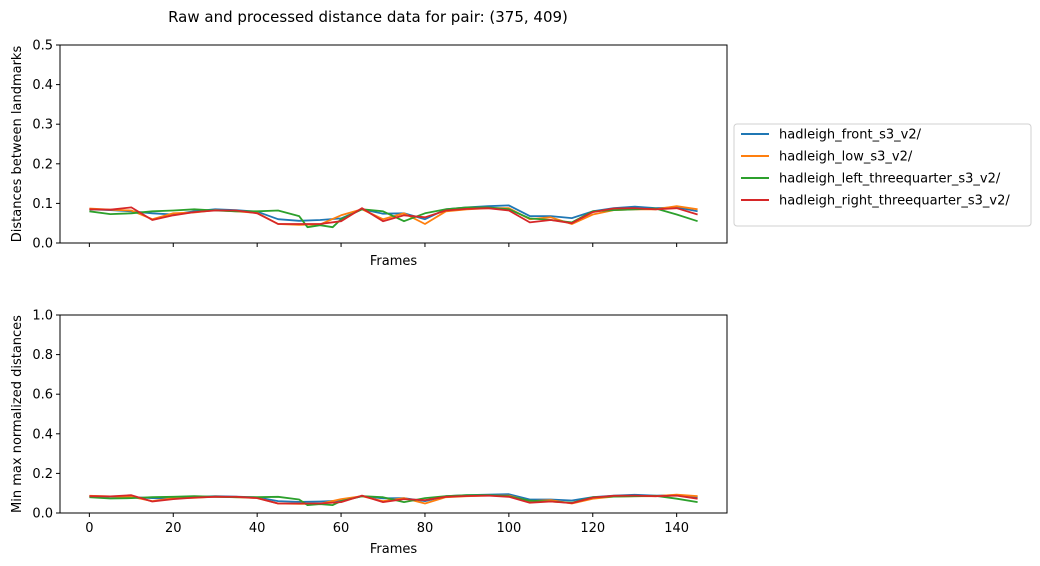  Describe the element at coordinates (850, 135) in the screenshot. I see `legend-label: hadleigh_front_s3_v2/` at that location.